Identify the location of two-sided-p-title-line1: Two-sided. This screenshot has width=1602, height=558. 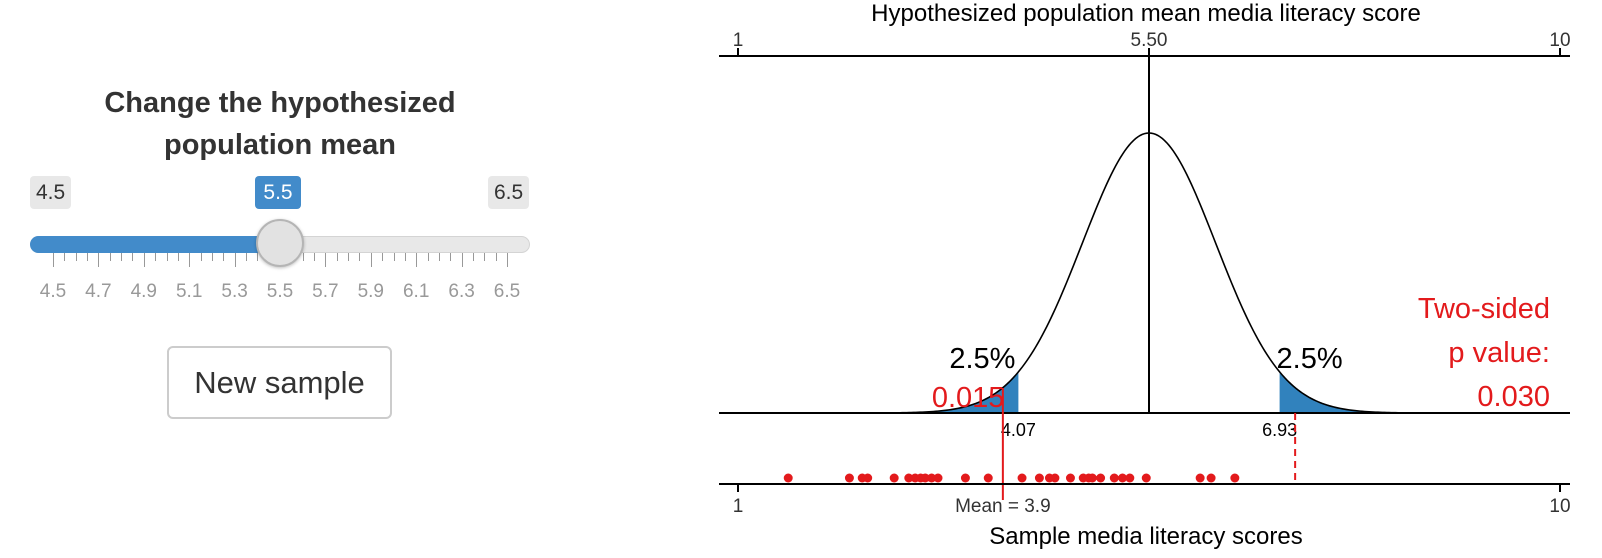
(1484, 309).